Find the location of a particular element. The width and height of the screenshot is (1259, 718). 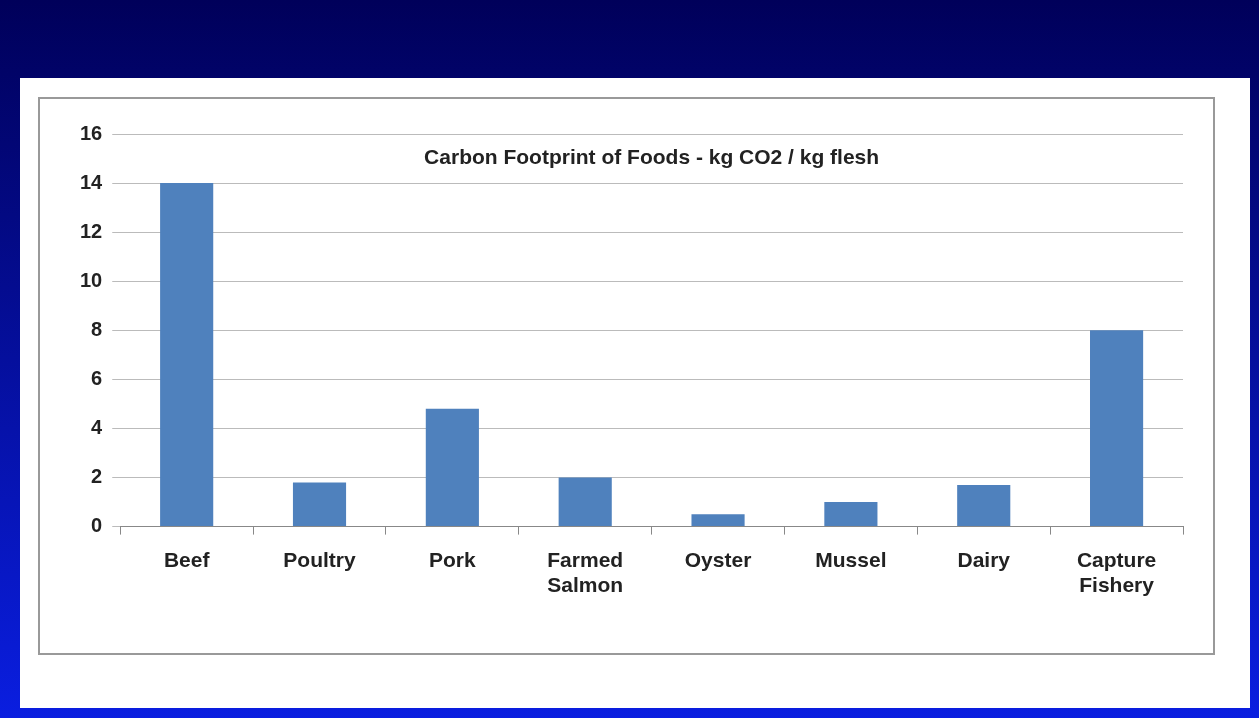

x-tick-label: Mussel is located at coordinates (851, 559).